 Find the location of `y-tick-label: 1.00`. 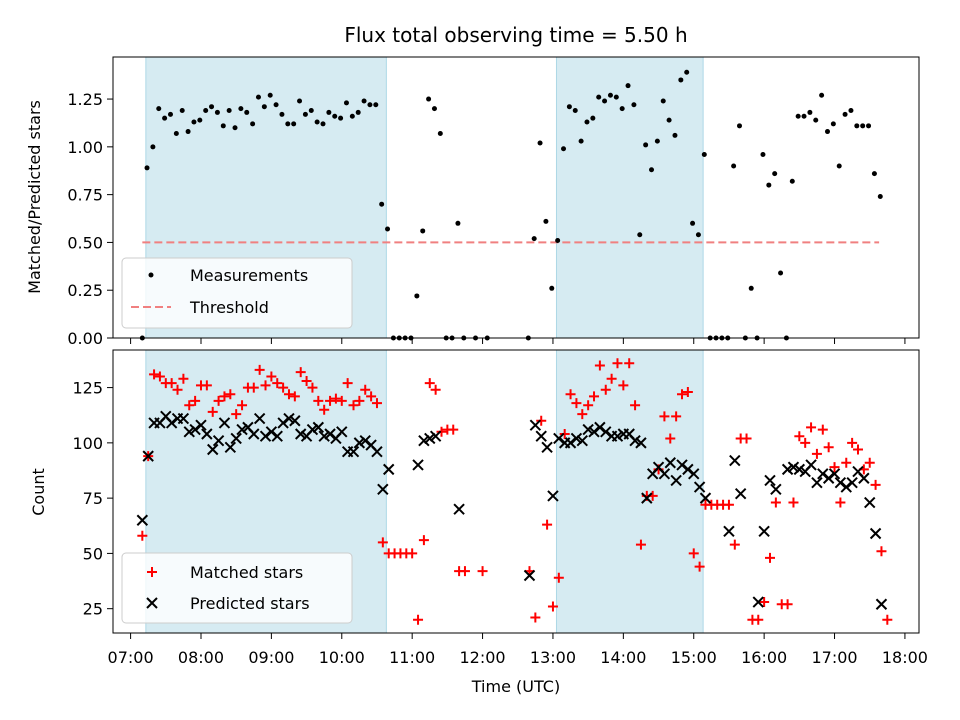

y-tick-label: 1.00 is located at coordinates (85, 147).